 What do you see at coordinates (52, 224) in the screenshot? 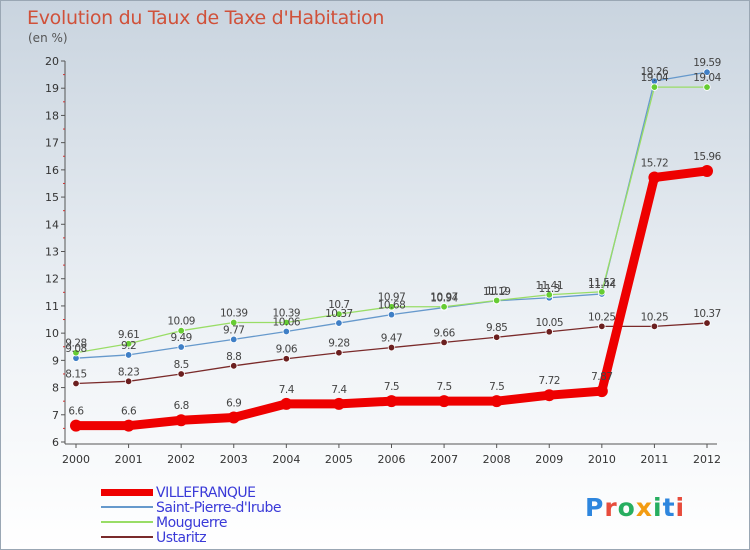
I see `y-tick-label: 14` at bounding box center [52, 224].